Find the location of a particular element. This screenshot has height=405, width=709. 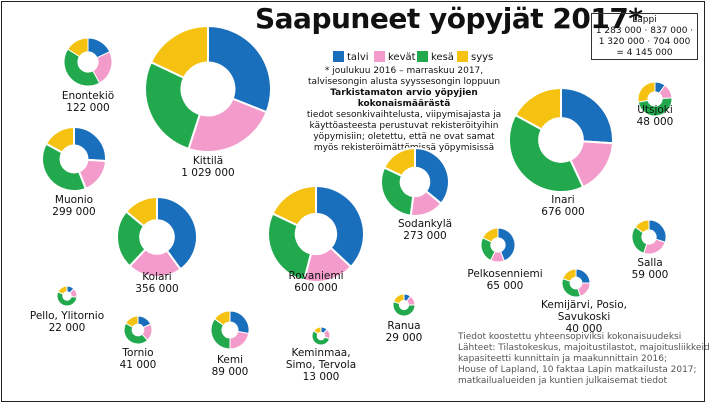

donut-label: Kemijärvi, Posio, Savukoski 40 000 is located at coordinates (584, 317).